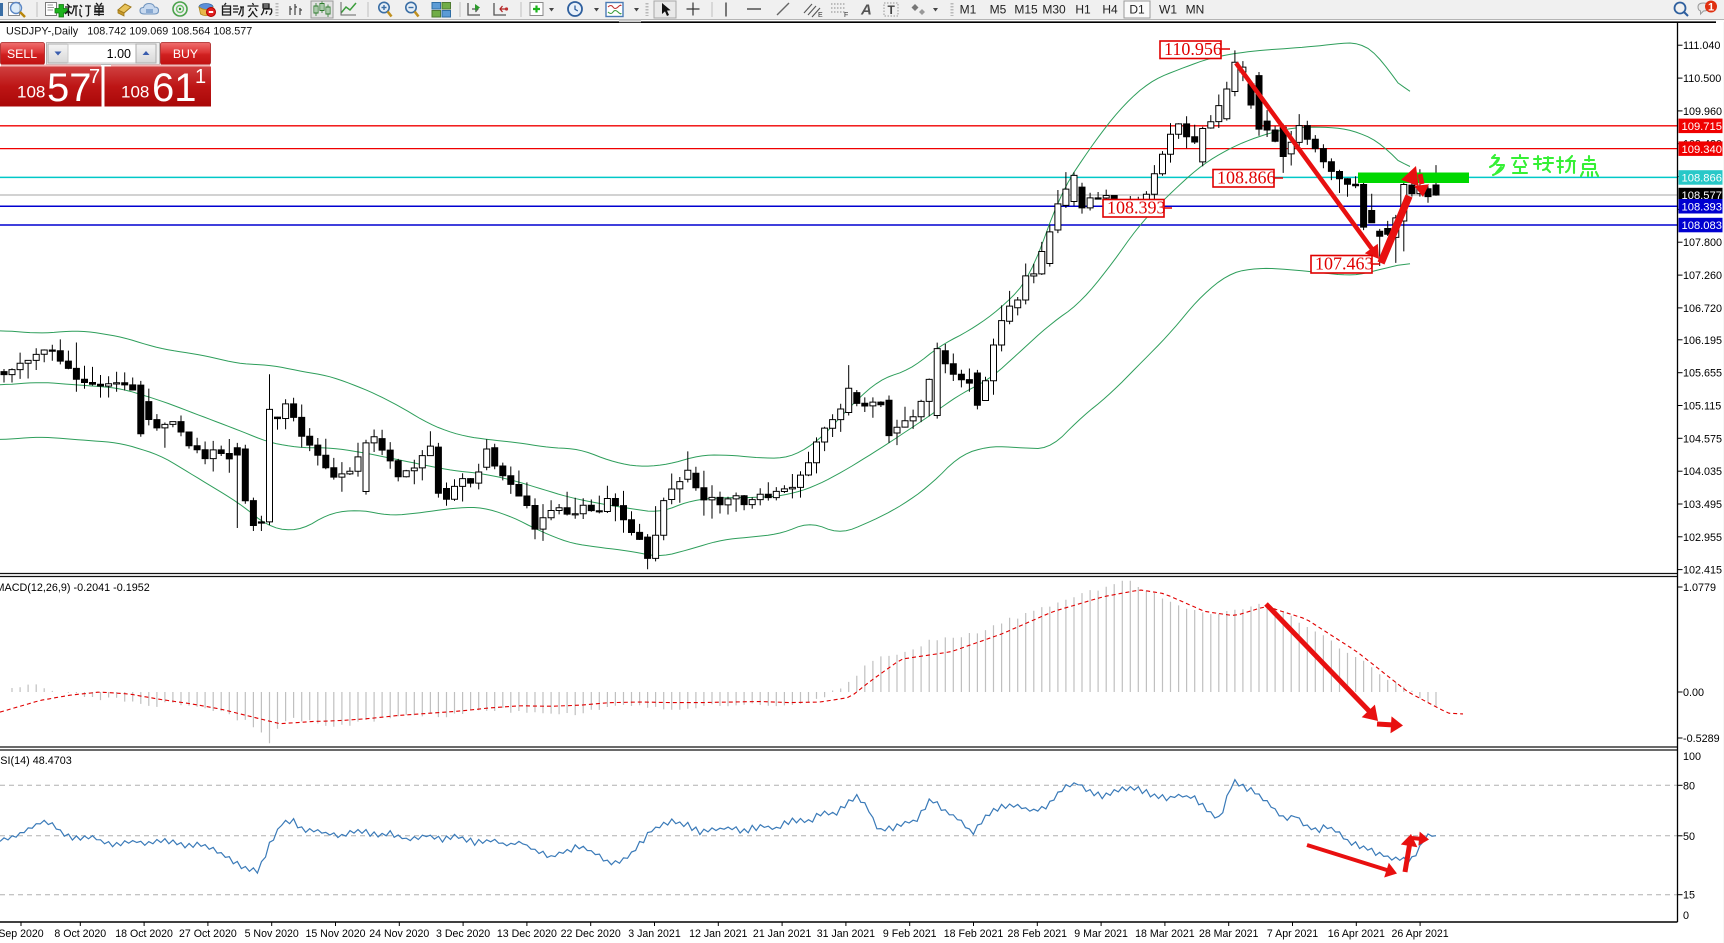  Describe the element at coordinates (1193, 49) in the screenshot. I see `svg-text: 110.956` at that location.